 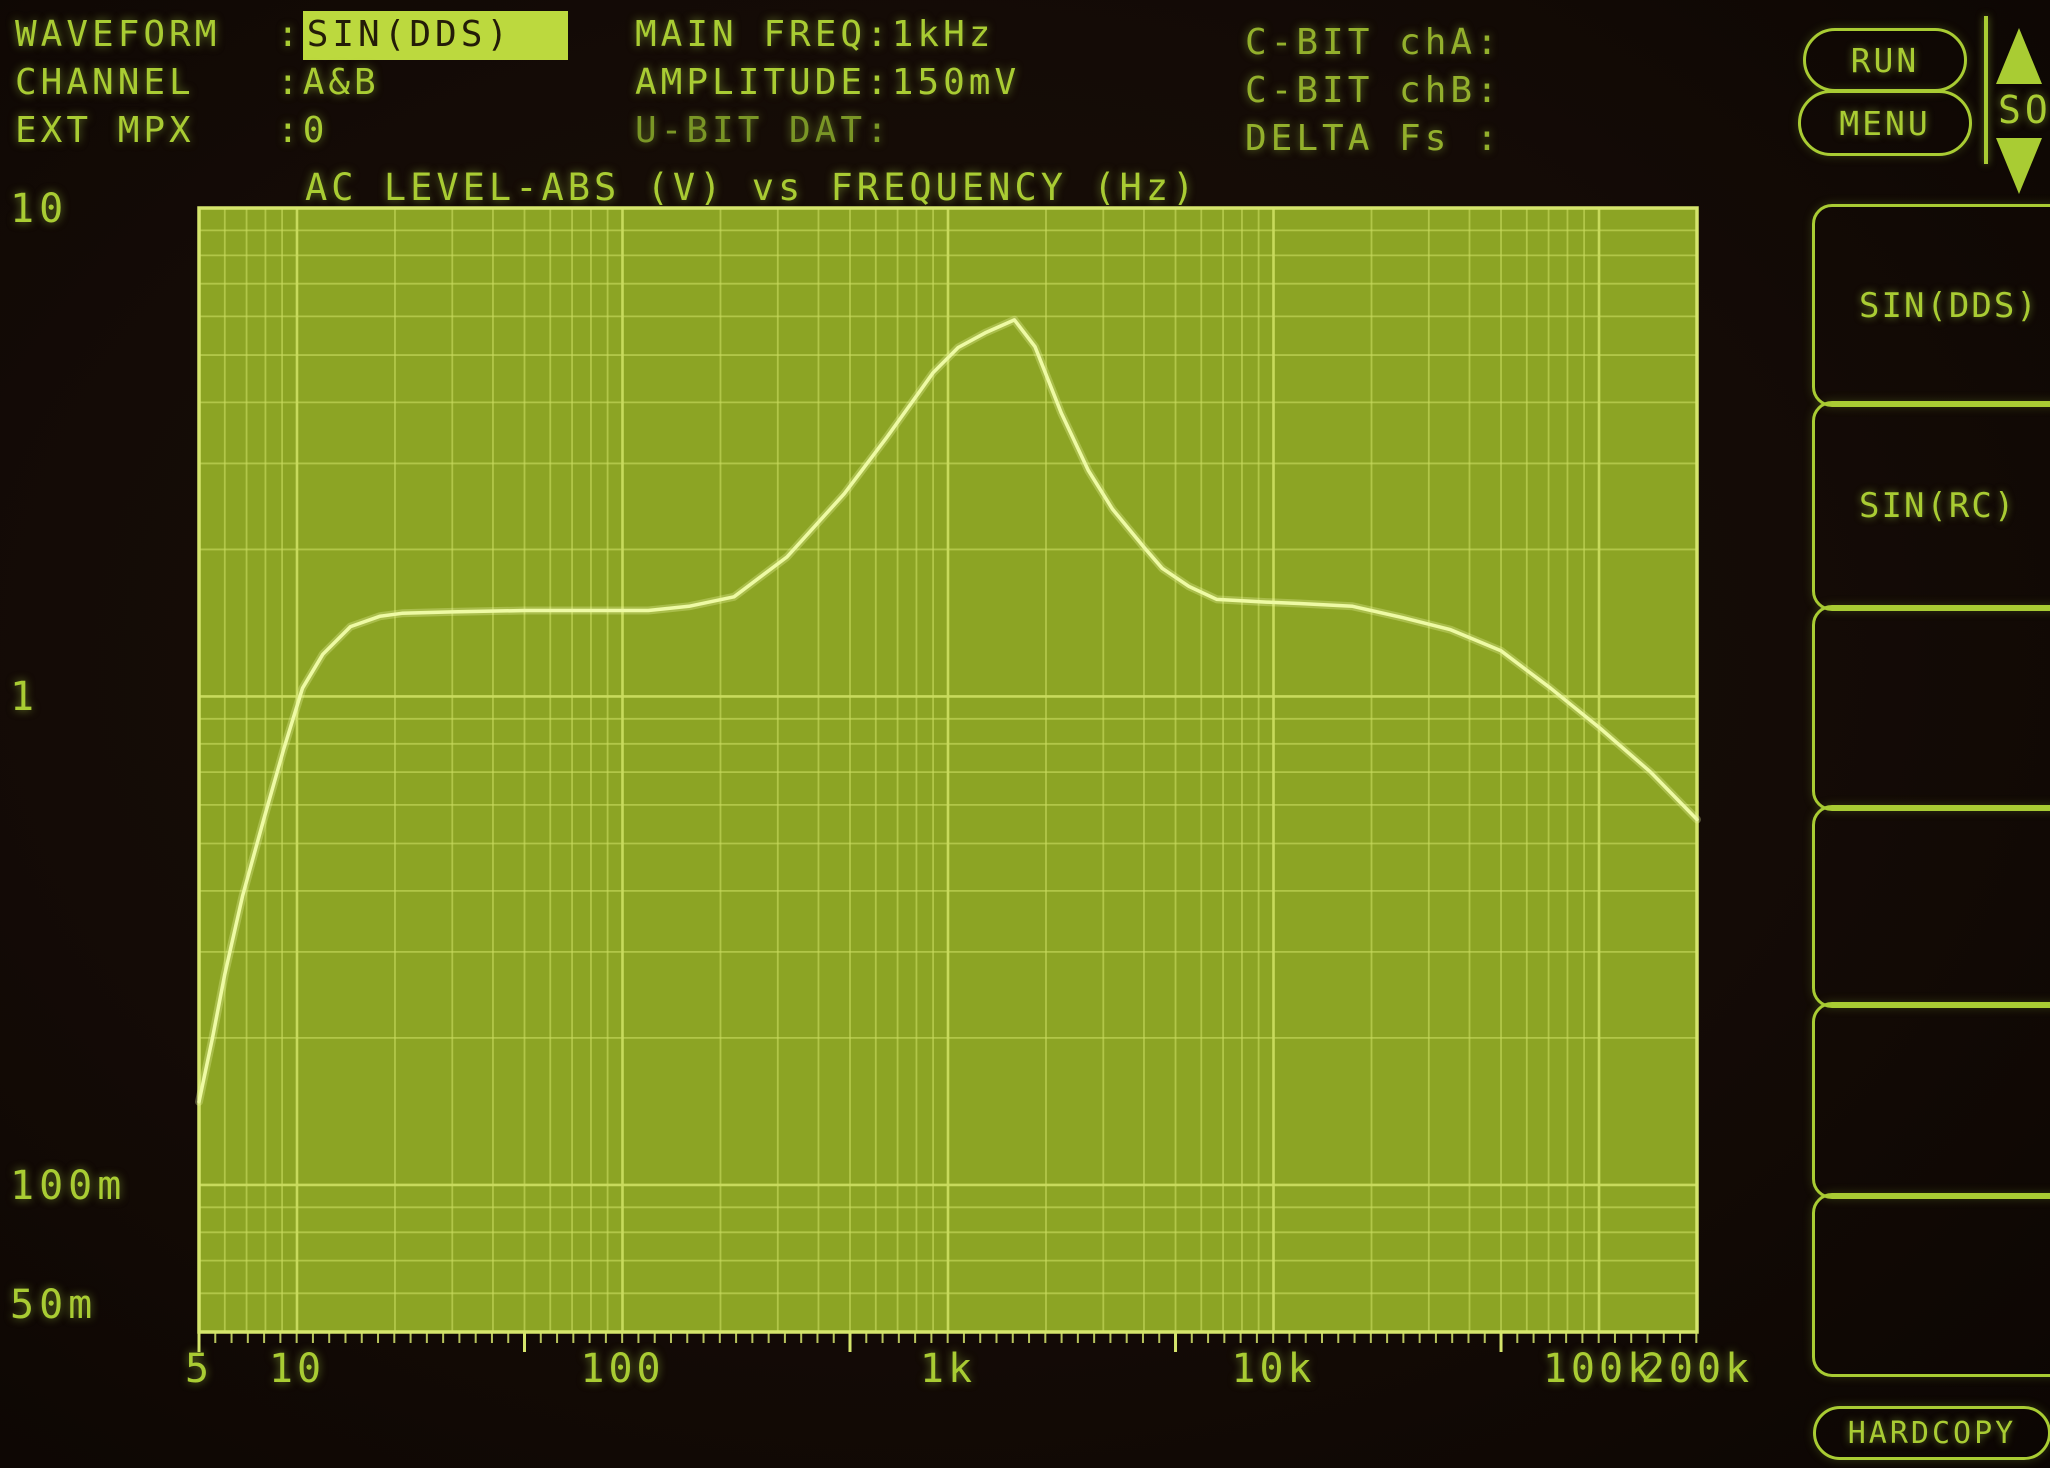 I want to click on hardcopy-button: HARDCOPY, so click(x=1931, y=1433).